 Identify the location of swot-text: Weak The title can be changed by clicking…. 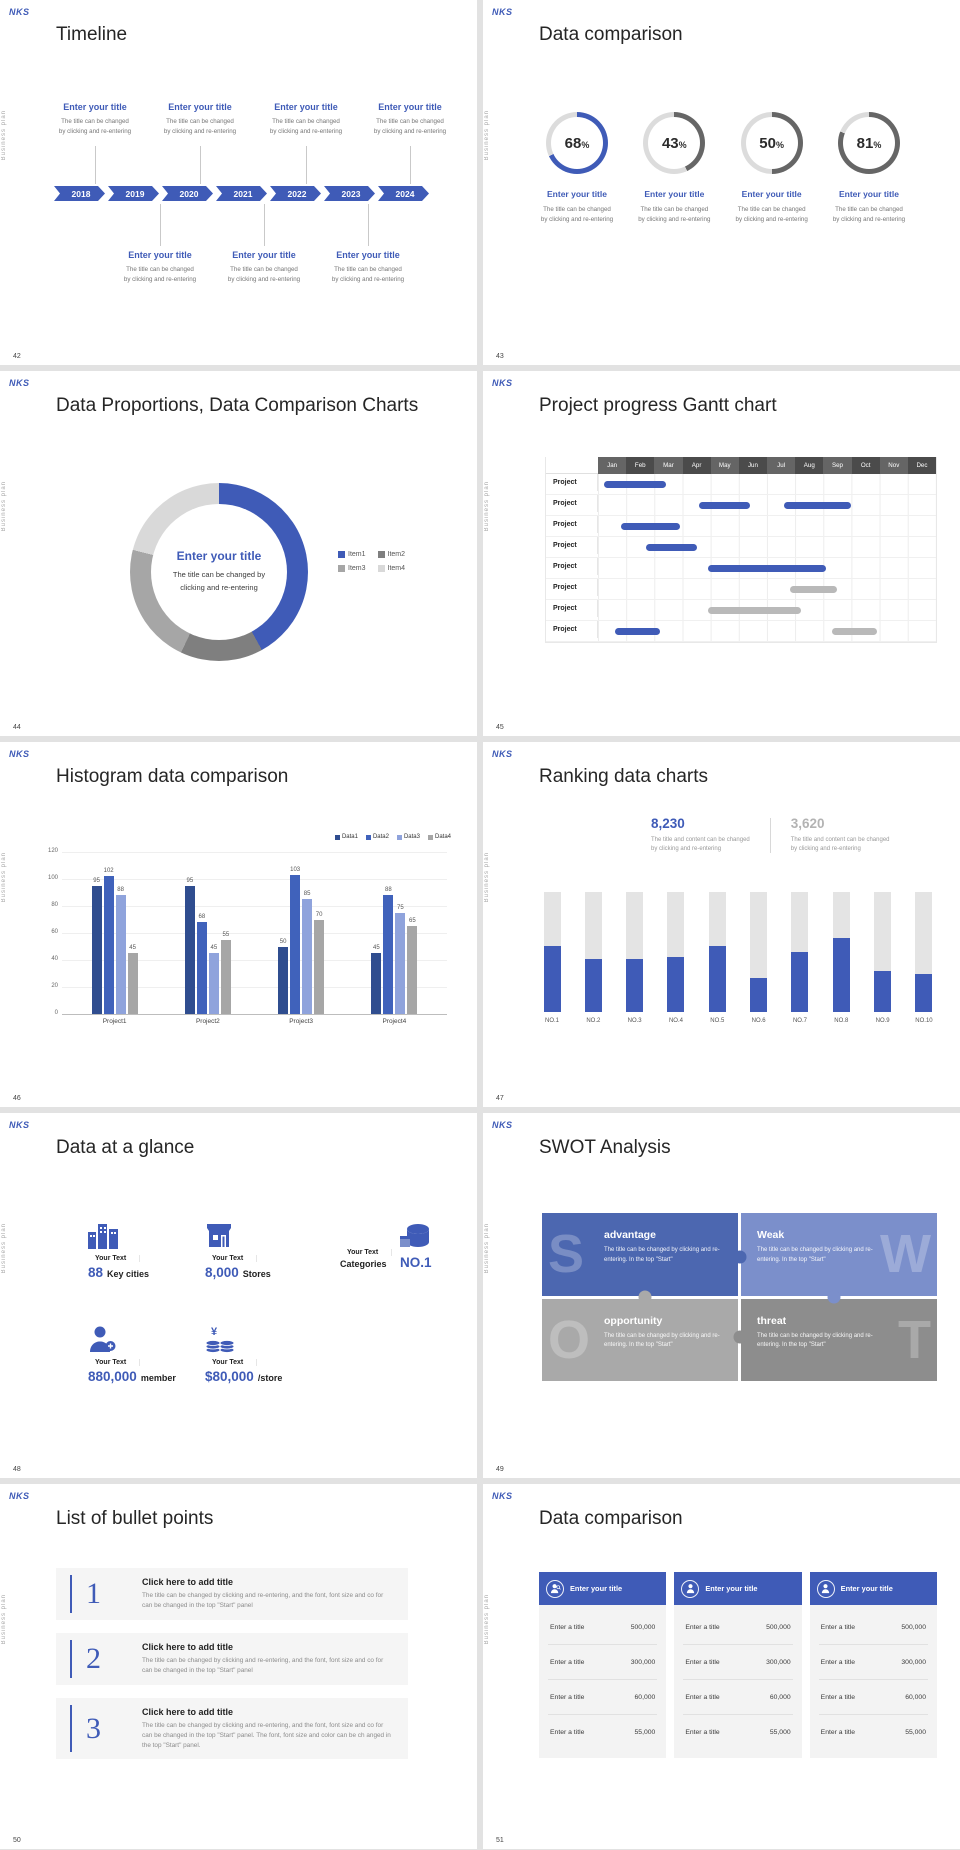
(819, 1247).